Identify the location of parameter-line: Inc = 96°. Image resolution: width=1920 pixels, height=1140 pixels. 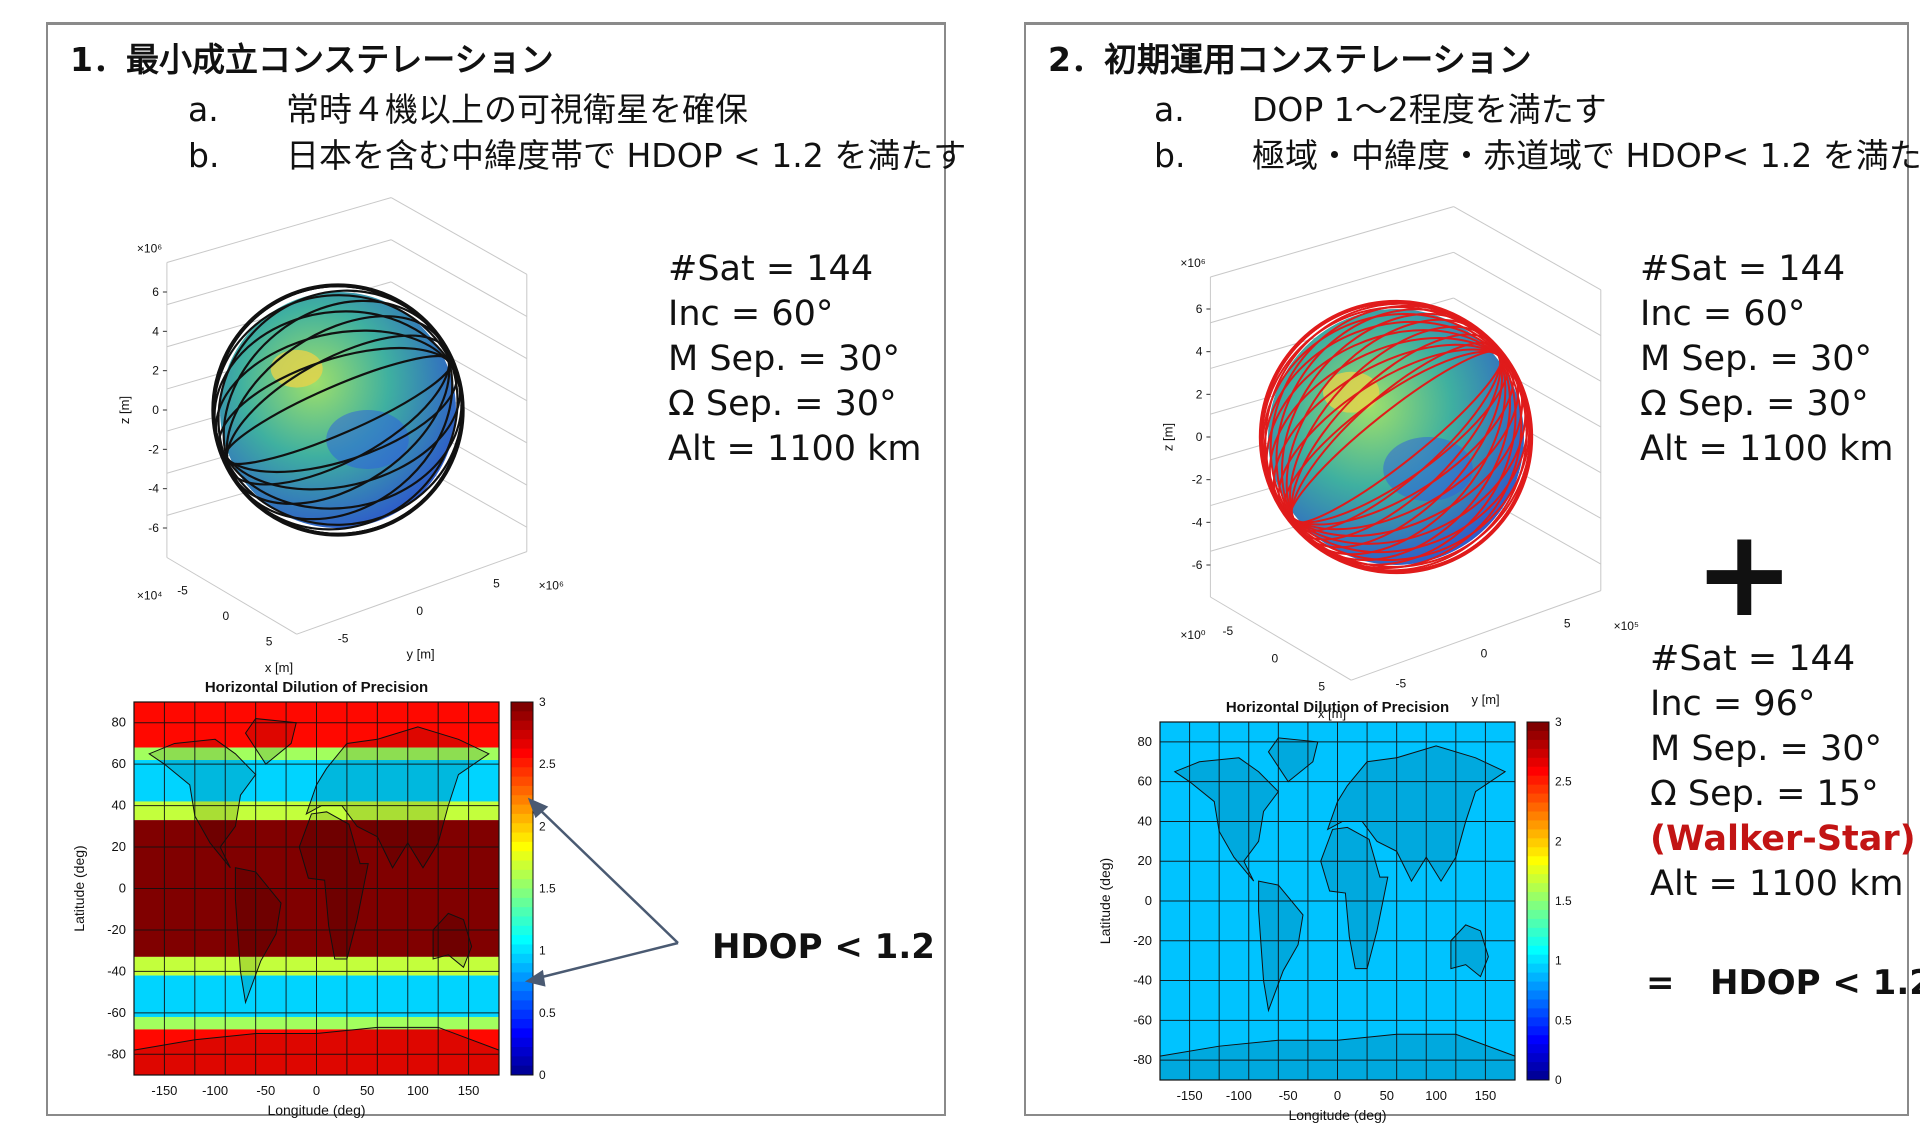
(1733, 704).